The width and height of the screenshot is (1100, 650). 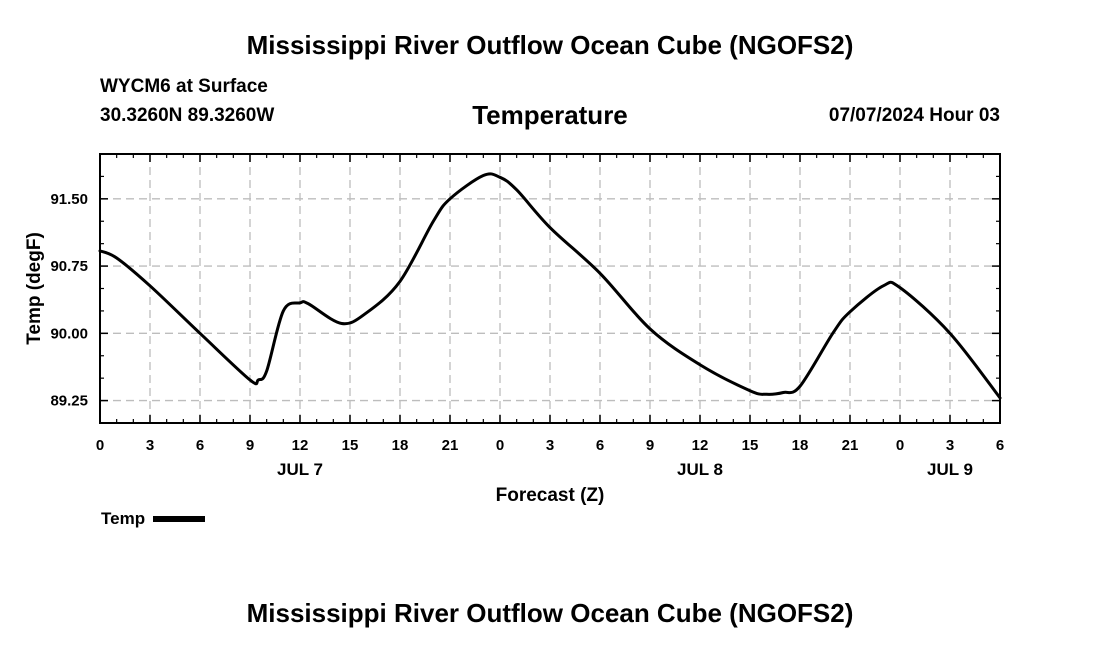 I want to click on station-label: WYCM6 at Surface, so click(x=184, y=86).